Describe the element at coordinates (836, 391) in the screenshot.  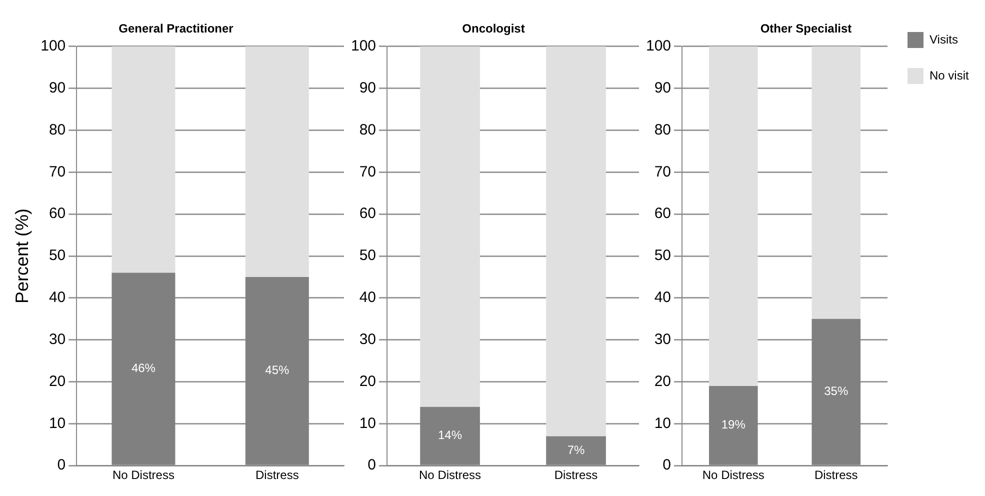
I see `data-label: 35%` at that location.